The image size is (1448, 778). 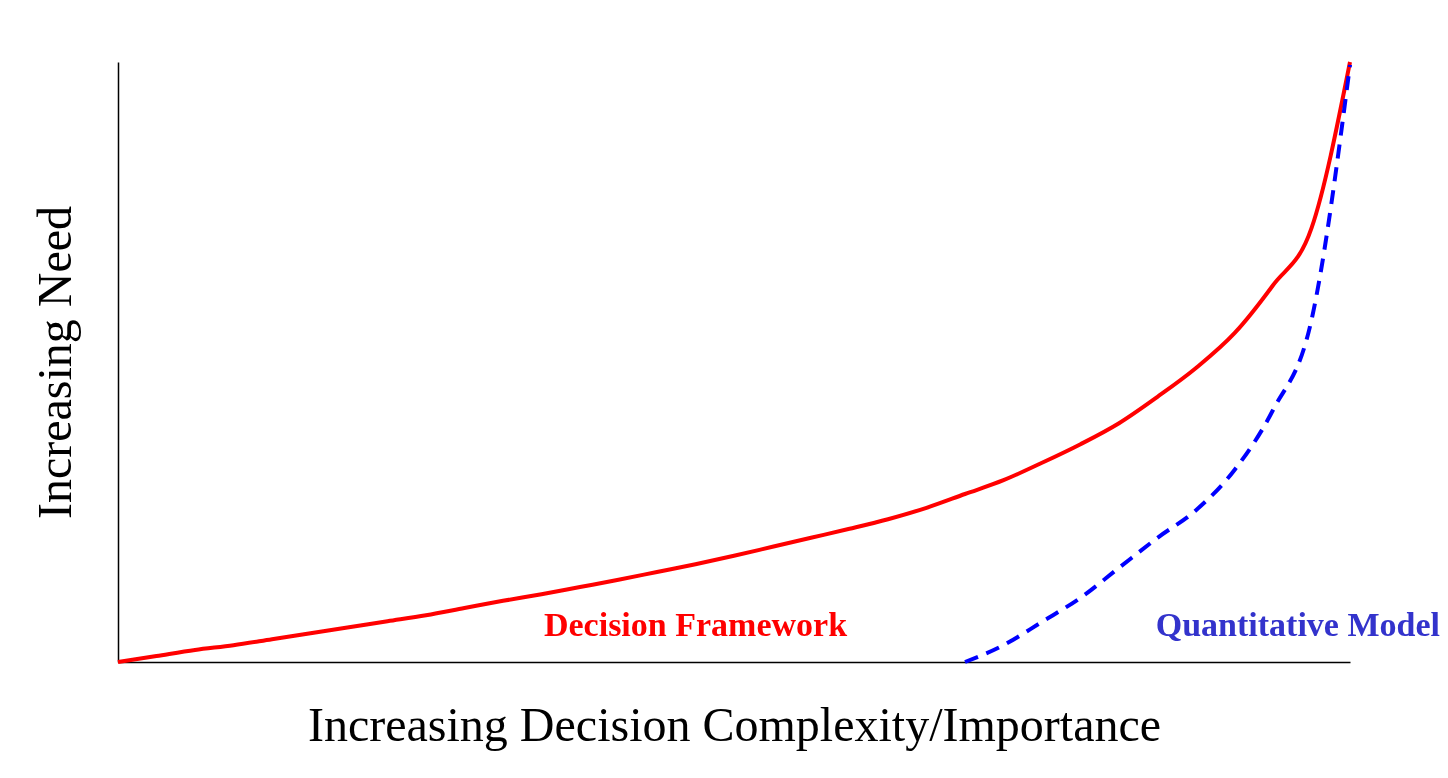 What do you see at coordinates (1297, 624) in the screenshot?
I see `series-label: Quantitative Model` at bounding box center [1297, 624].